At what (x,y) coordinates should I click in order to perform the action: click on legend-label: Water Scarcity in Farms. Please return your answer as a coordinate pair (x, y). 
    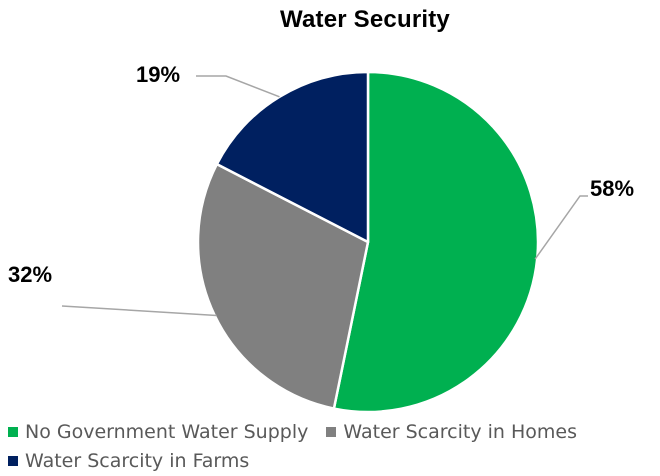
    Looking at the image, I should click on (137, 461).